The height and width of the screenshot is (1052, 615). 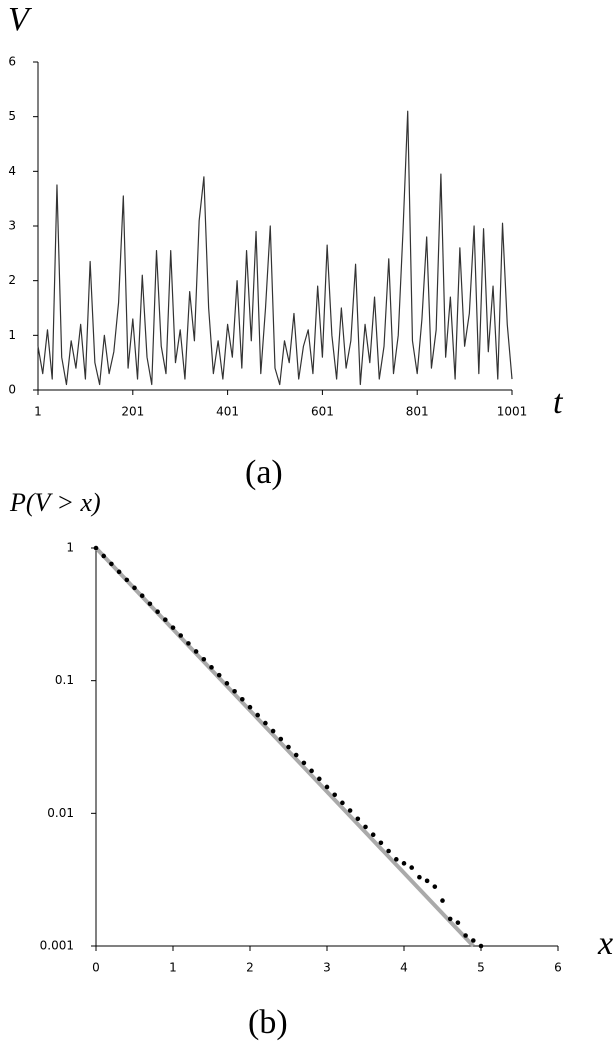 I want to click on y-tick-label: 0.01, so click(x=60, y=813).